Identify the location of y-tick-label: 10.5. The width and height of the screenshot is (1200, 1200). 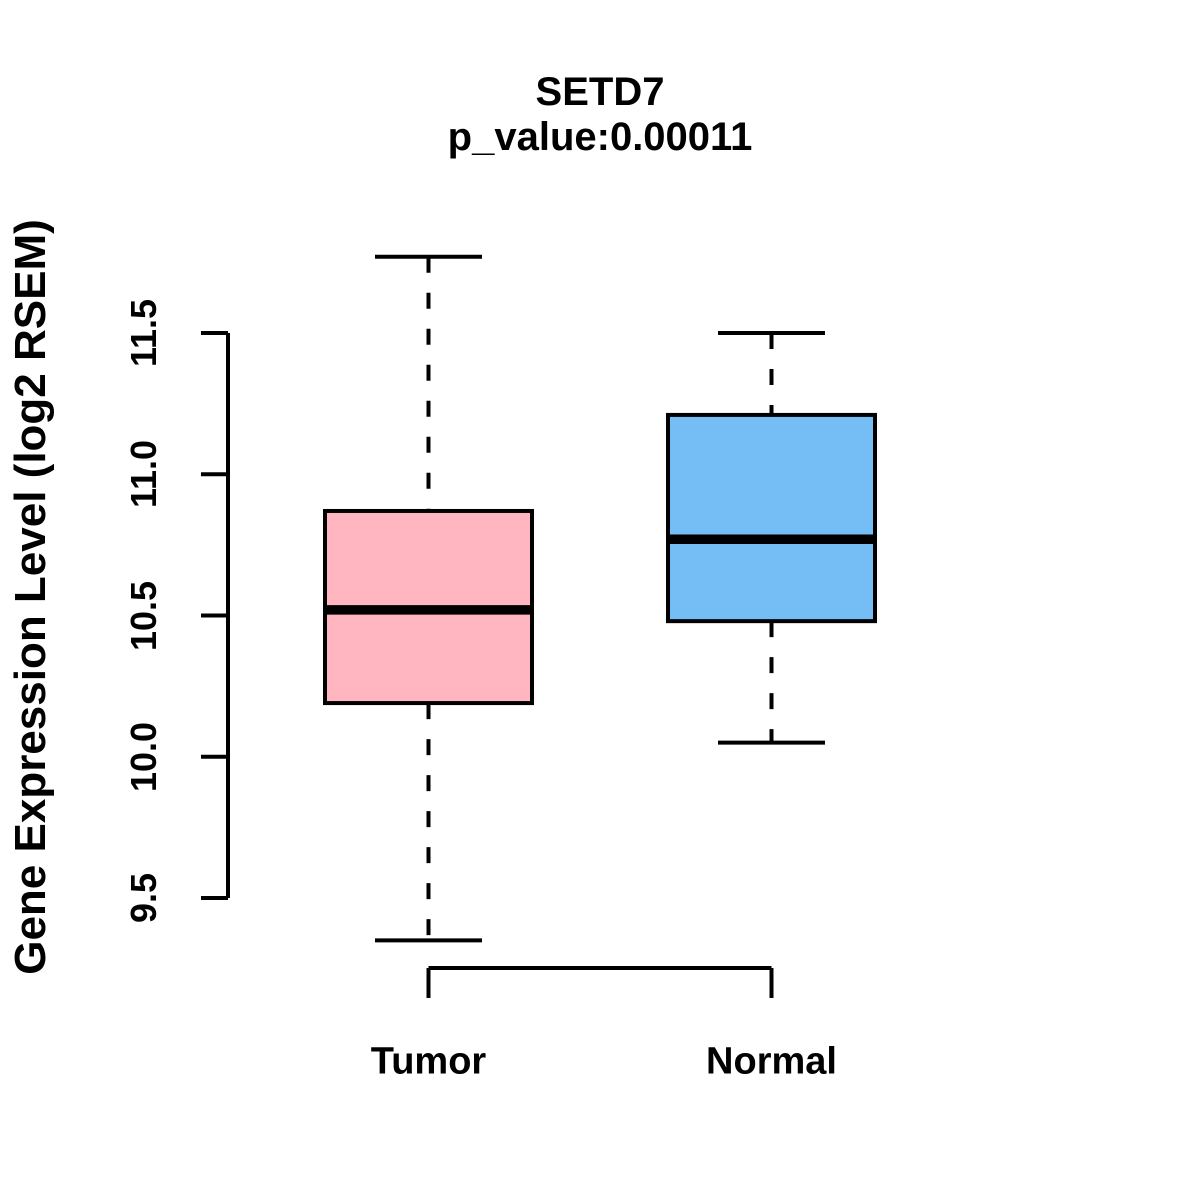
(143, 615).